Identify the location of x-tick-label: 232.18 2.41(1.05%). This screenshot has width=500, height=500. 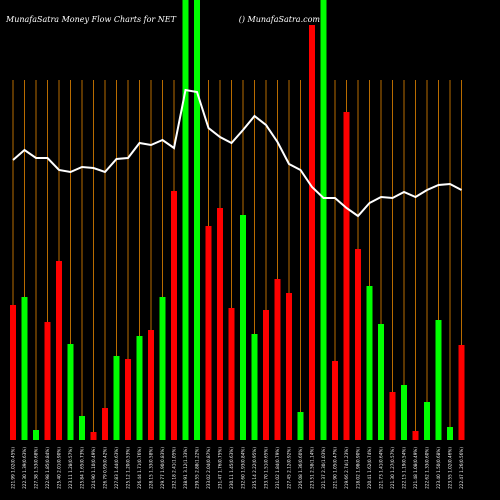
(174, 468).